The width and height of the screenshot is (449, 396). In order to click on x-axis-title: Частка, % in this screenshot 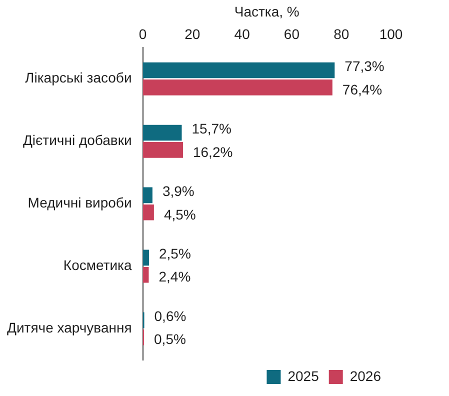, I will do `click(267, 11)`.